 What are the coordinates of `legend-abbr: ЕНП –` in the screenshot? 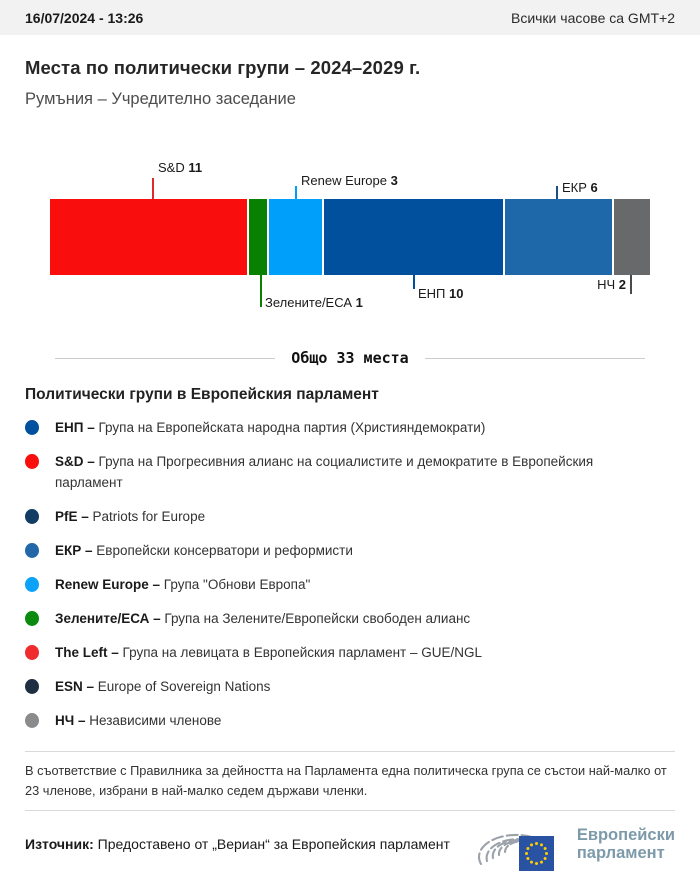 It's located at (75, 427).